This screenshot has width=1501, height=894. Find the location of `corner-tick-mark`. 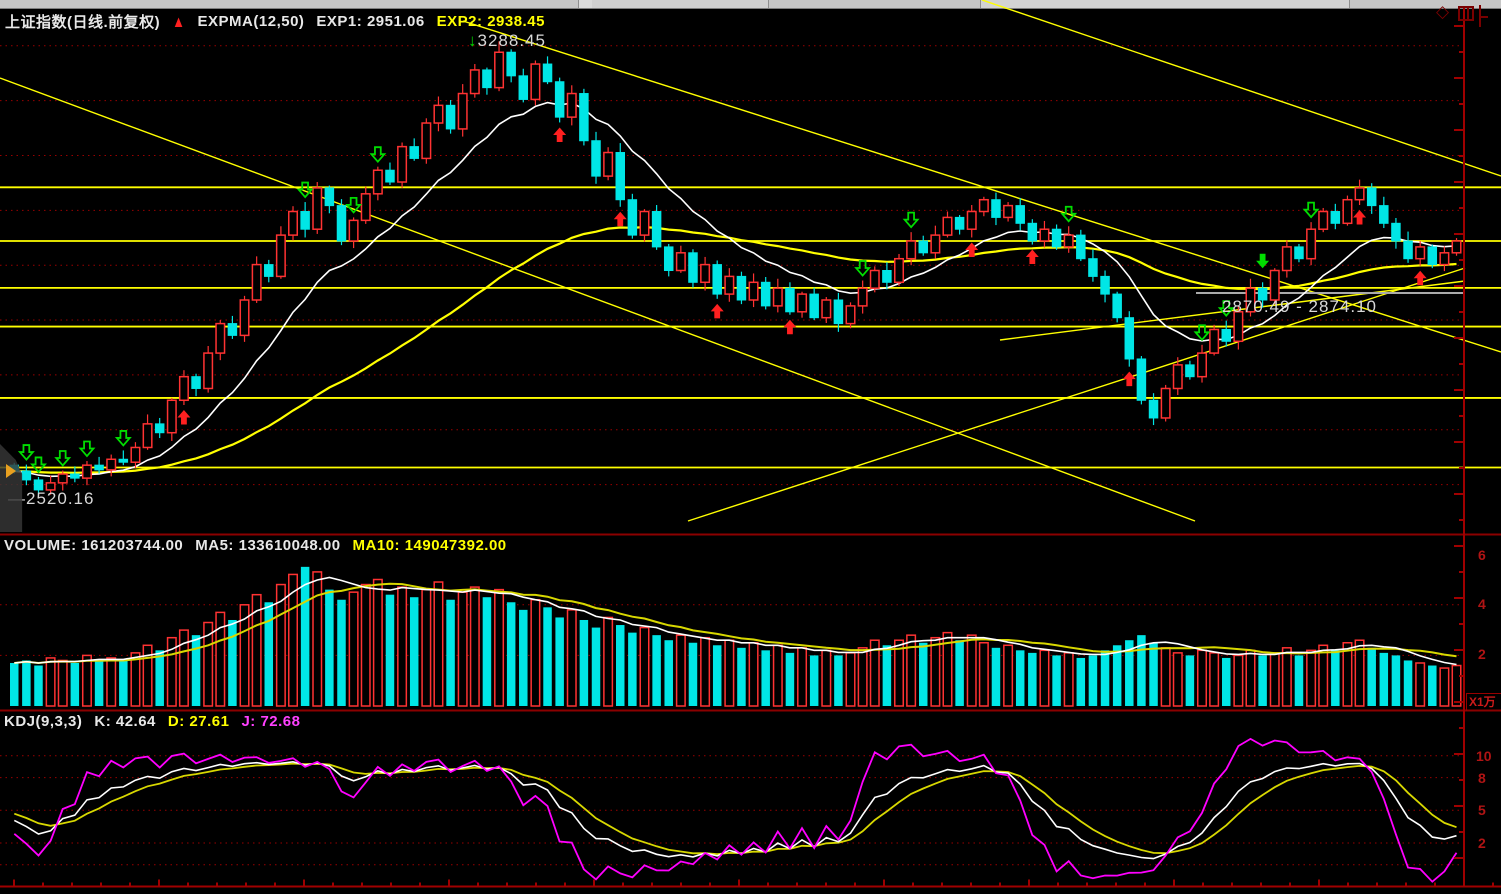

corner-tick-mark is located at coordinates (1484, 17).